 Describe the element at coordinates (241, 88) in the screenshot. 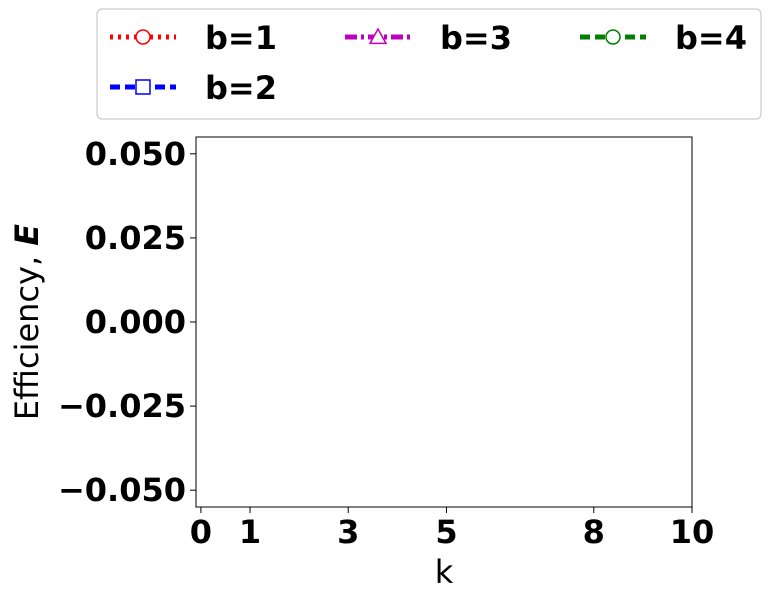

I see `legend-label: b=2` at that location.